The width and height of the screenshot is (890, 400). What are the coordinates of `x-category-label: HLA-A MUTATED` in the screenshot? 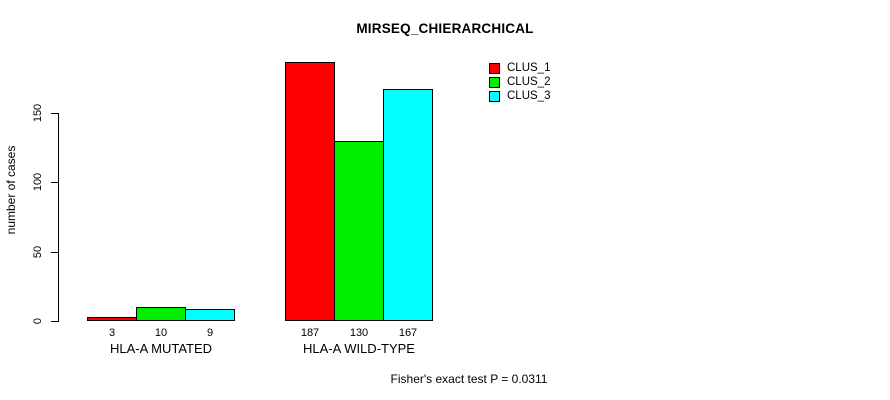 It's located at (161, 348).